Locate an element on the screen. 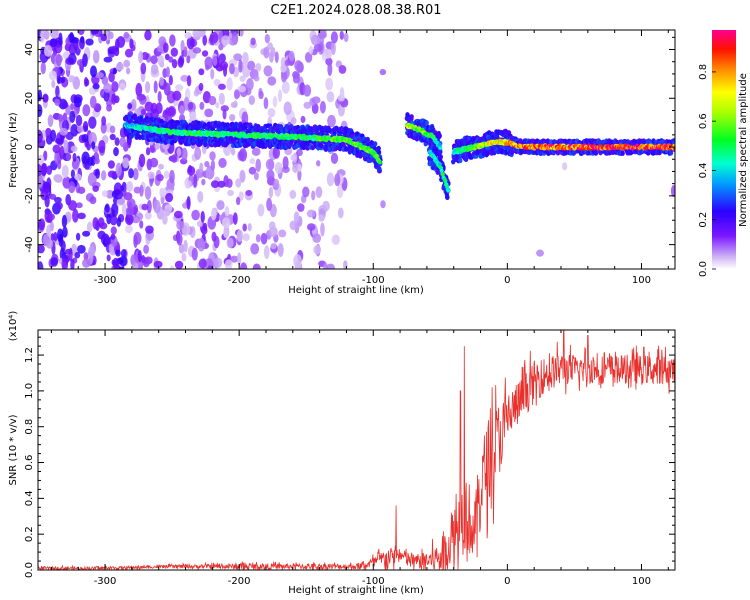 The width and height of the screenshot is (750, 600). snr-xlabel: Height of straight line (km) is located at coordinates (356, 590).